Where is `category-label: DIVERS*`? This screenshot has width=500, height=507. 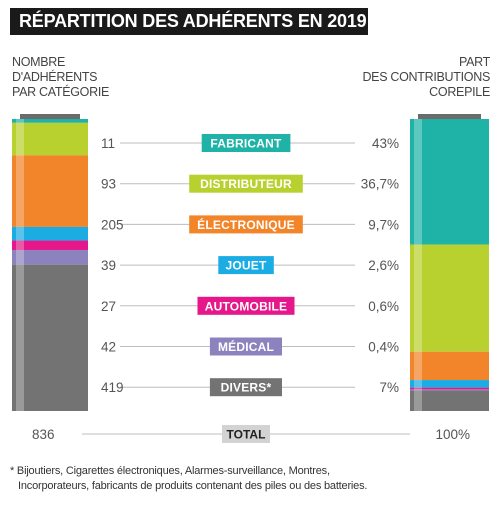 category-label: DIVERS* is located at coordinates (246, 388).